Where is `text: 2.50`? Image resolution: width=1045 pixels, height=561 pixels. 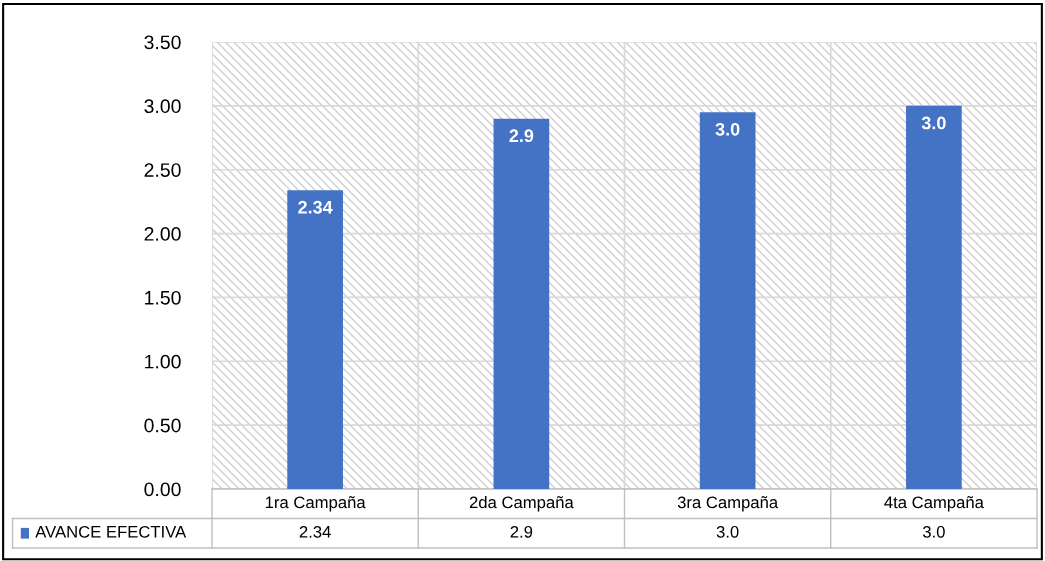
text: 2.50 is located at coordinates (162, 170).